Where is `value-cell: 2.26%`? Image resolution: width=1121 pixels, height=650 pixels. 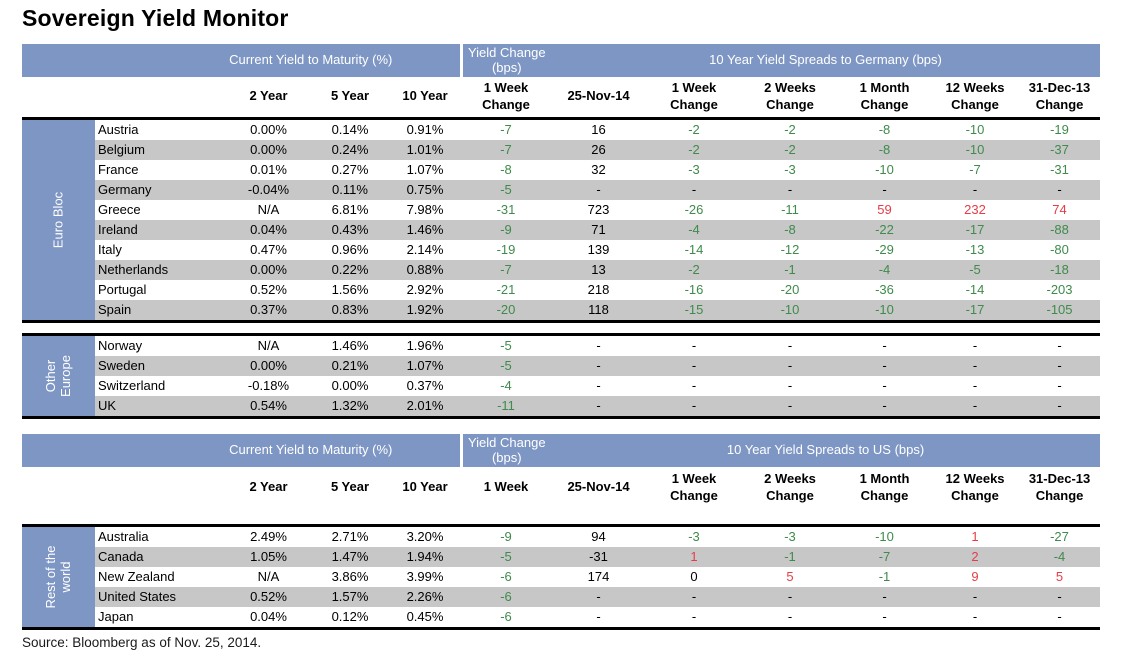 value-cell: 2.26% is located at coordinates (425, 596).